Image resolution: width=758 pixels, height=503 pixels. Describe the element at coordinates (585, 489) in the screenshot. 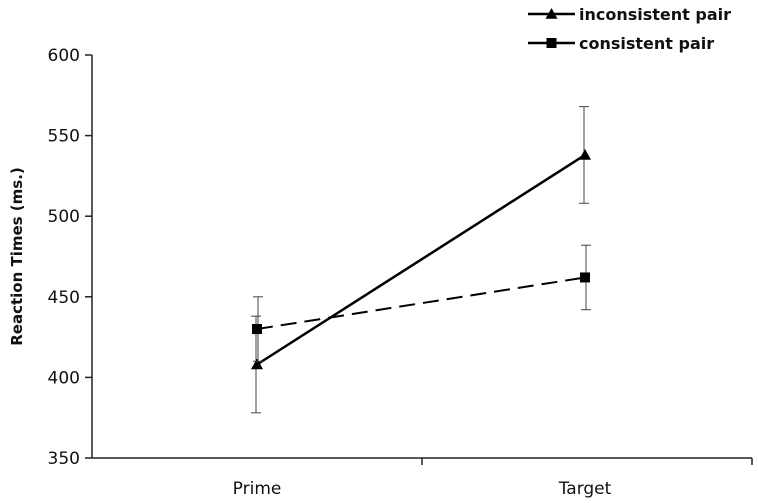

I see `x-tick-label: Target` at that location.